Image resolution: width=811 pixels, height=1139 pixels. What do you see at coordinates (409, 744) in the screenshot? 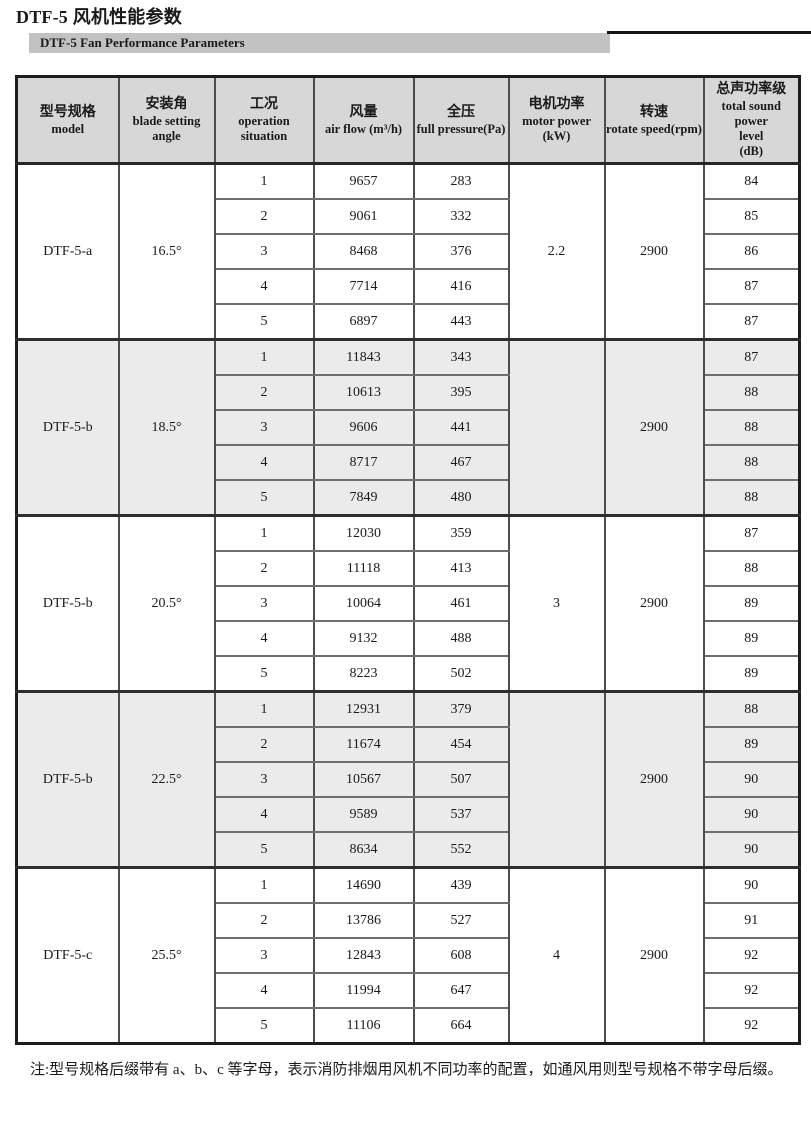
I see `table-row: 2 11674 454 89` at bounding box center [409, 744].